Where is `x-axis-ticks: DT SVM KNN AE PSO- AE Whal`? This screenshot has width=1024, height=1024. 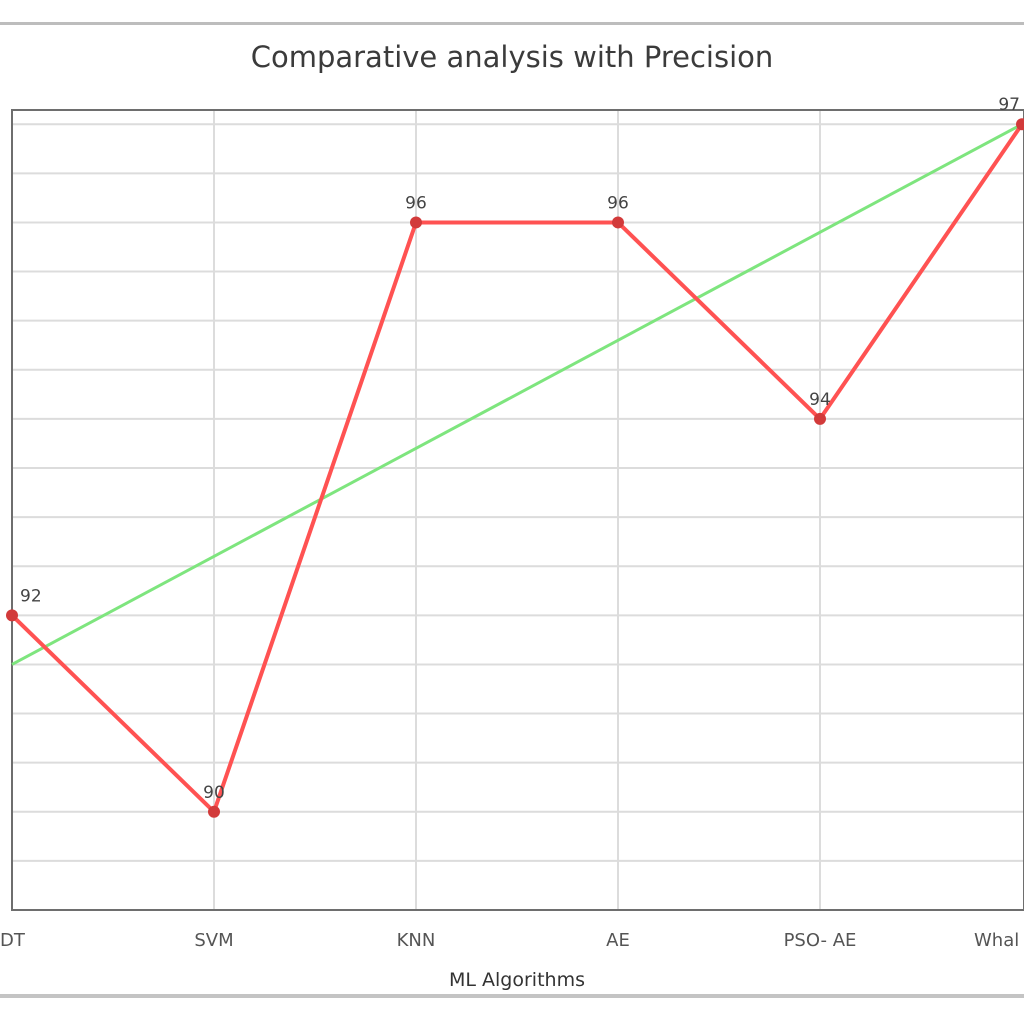
x-axis-ticks: DT SVM KNN AE PSO- AE Whal is located at coordinates (509, 940).